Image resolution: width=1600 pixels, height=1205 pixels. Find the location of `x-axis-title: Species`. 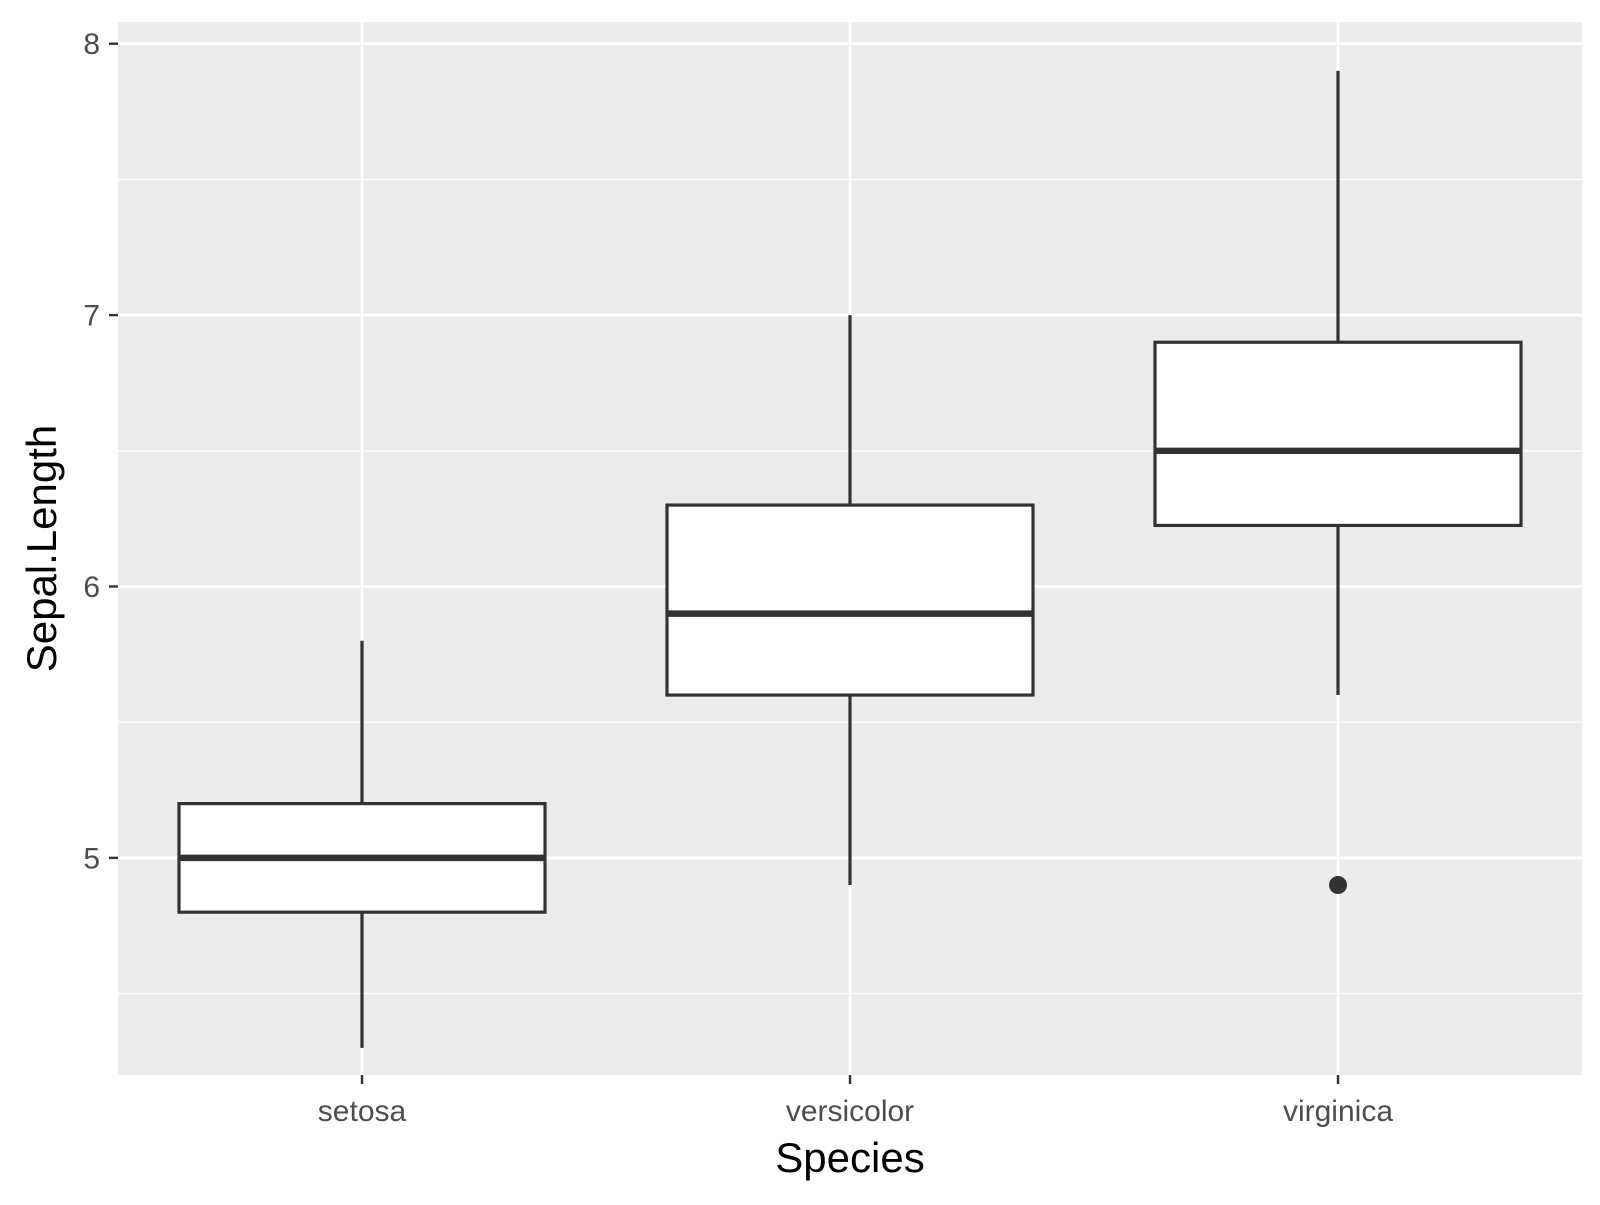

x-axis-title: Species is located at coordinates (849, 1157).